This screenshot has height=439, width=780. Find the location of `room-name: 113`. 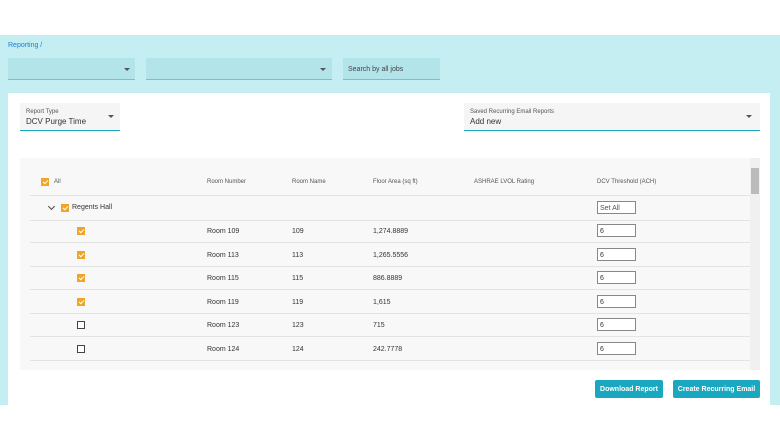

room-name: 113 is located at coordinates (298, 255).